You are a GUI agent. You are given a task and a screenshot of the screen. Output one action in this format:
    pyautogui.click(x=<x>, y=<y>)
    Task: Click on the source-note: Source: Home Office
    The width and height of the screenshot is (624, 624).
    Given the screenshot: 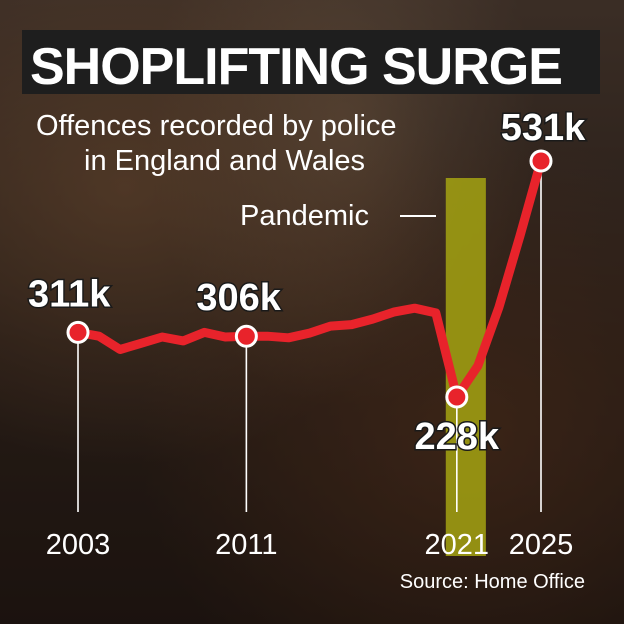 What is the action you would take?
    pyautogui.click(x=492, y=582)
    